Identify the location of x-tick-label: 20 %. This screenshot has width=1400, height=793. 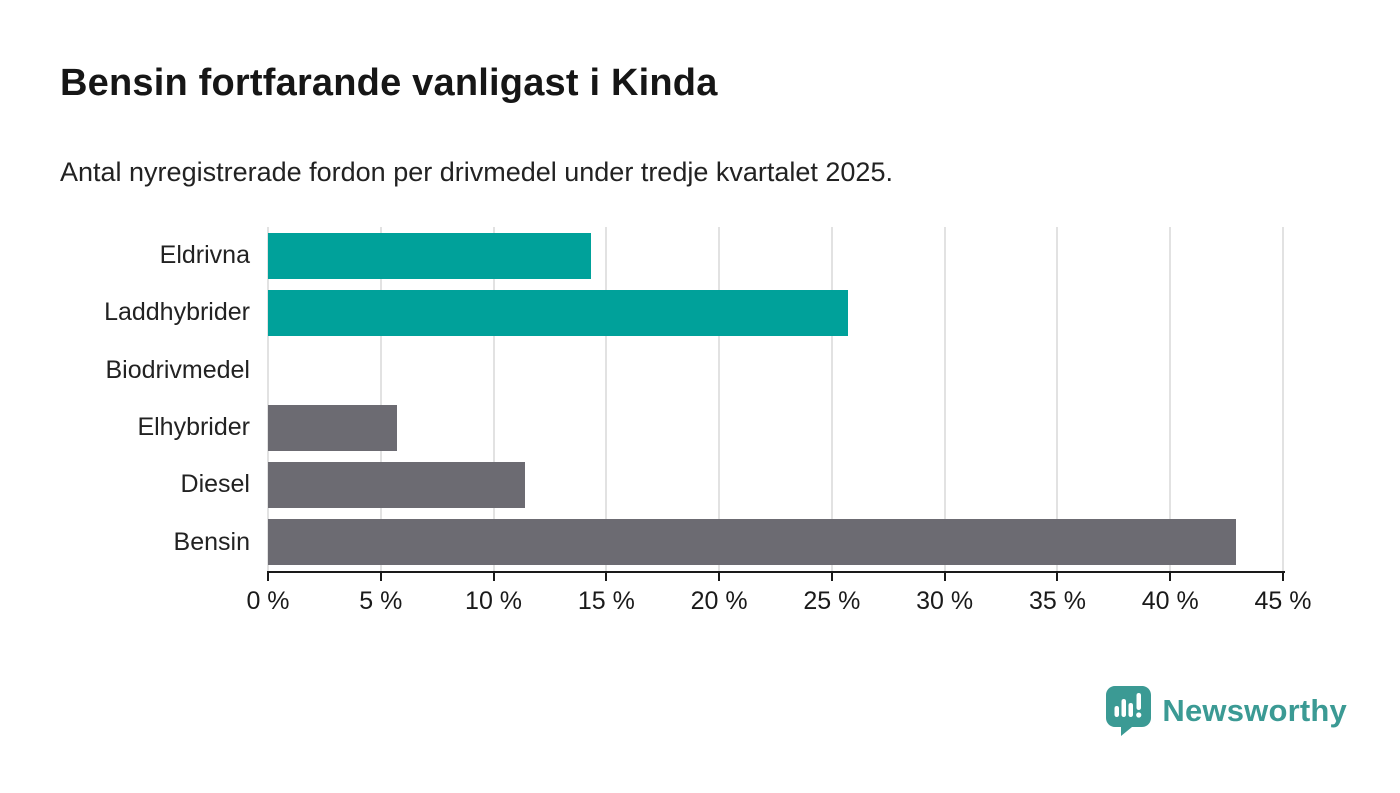
(719, 601).